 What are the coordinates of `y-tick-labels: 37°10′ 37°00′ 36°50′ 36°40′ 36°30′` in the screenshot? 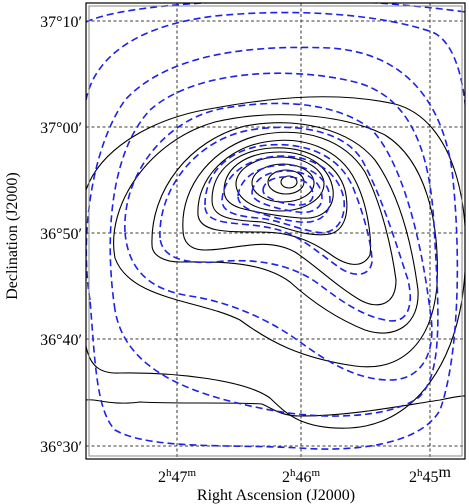 It's located at (61, 235).